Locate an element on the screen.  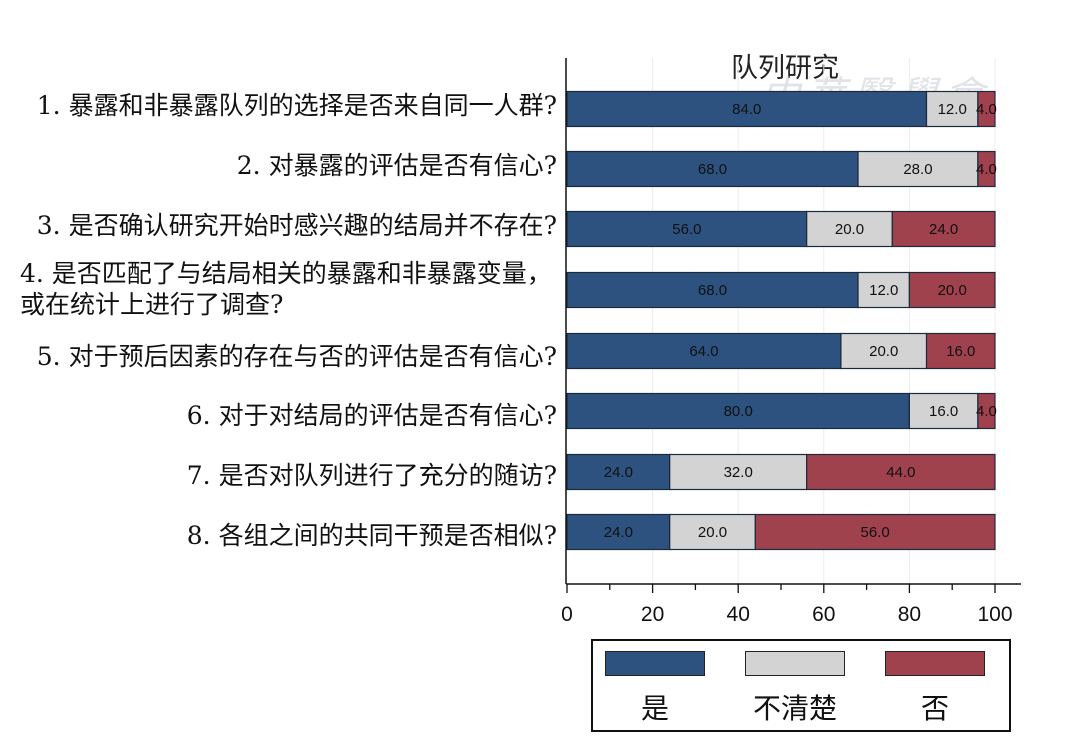
data-label-q7-unclear: 32.0 is located at coordinates (738, 472).